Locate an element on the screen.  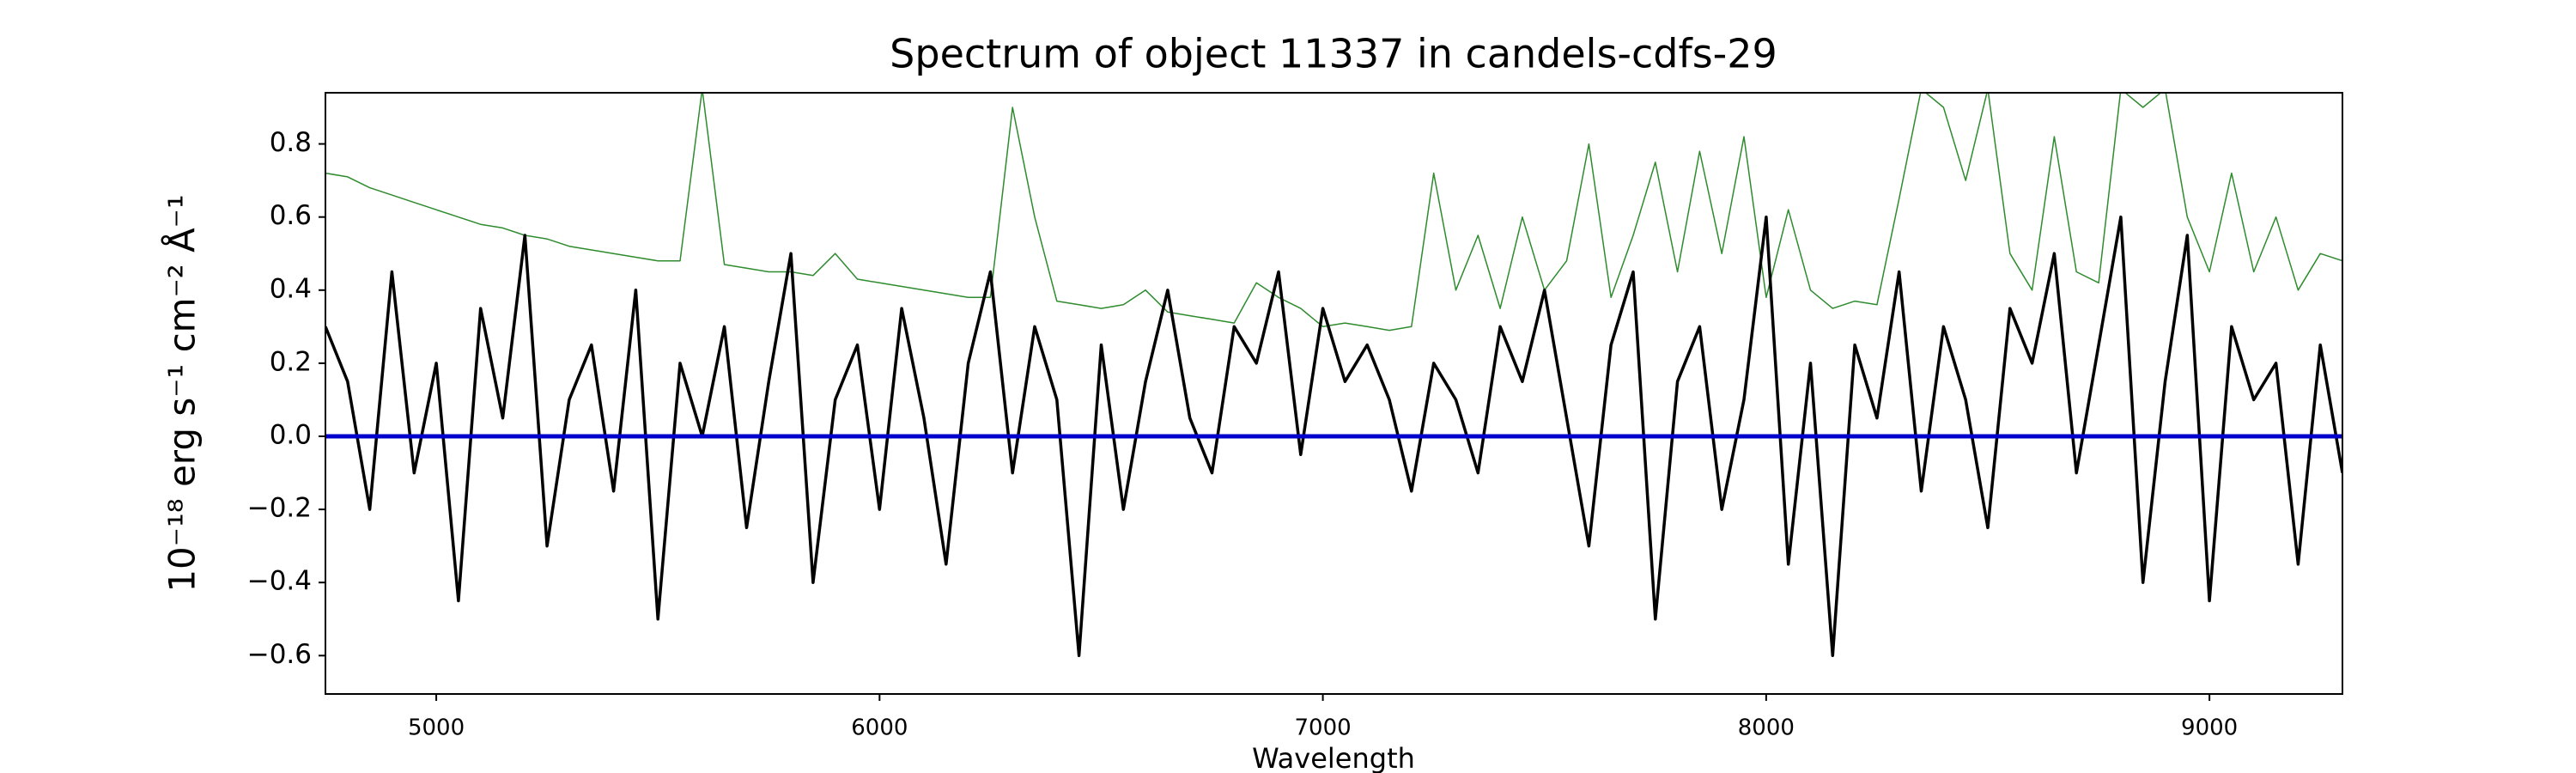
y-tick-label: −0.4 is located at coordinates (280, 581).